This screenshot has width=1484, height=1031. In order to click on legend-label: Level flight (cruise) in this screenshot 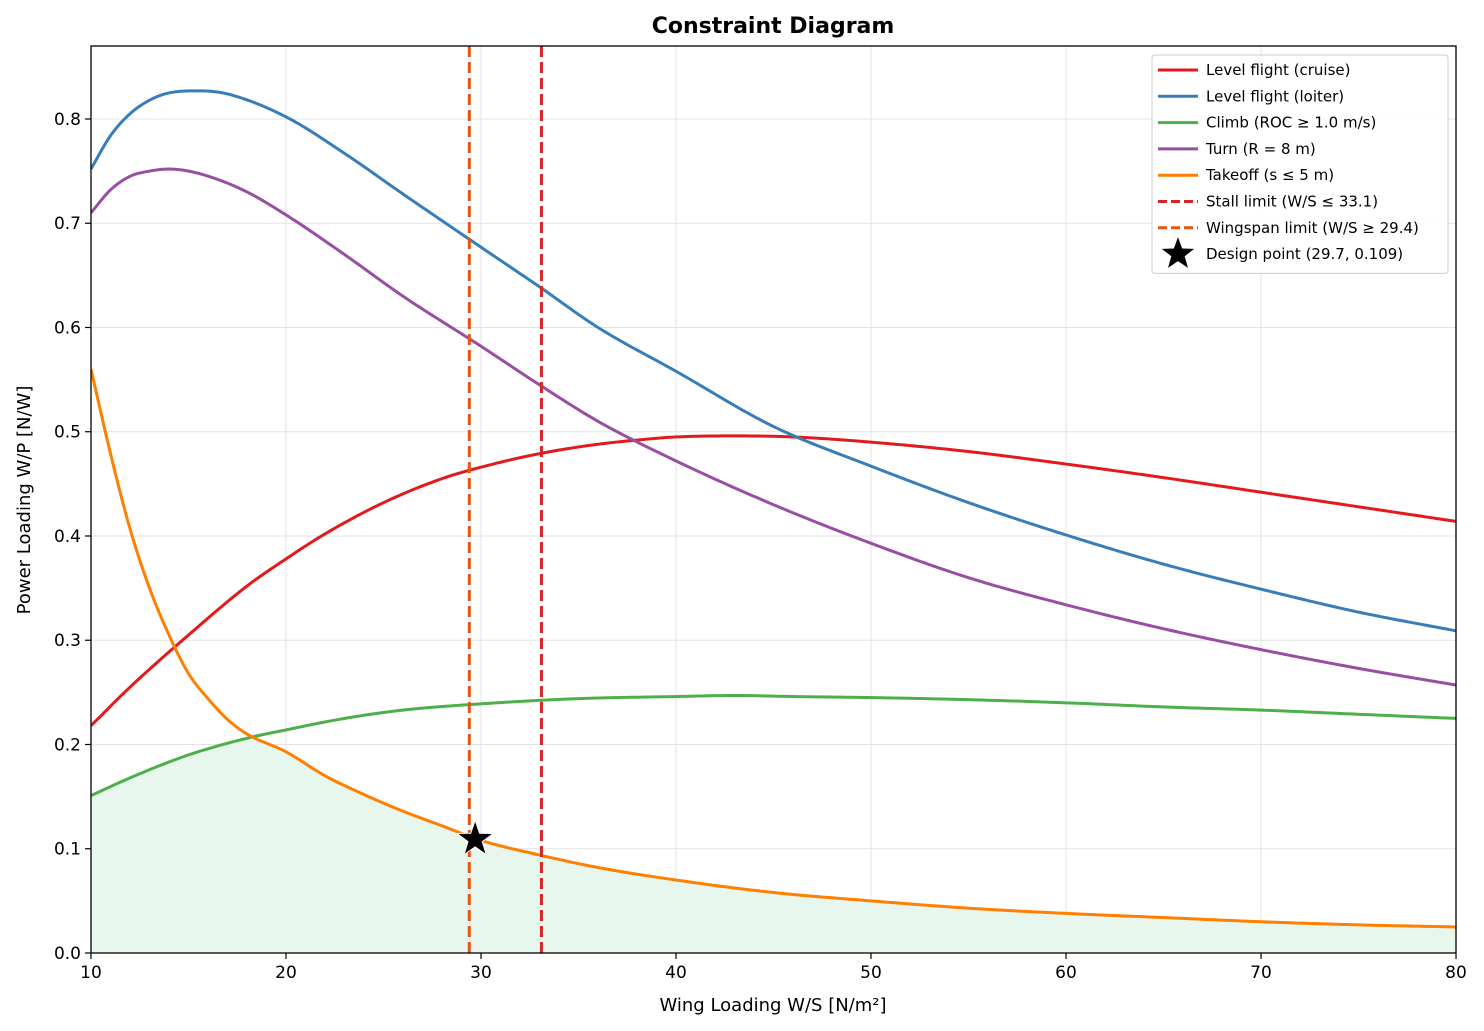, I will do `click(1278, 70)`.